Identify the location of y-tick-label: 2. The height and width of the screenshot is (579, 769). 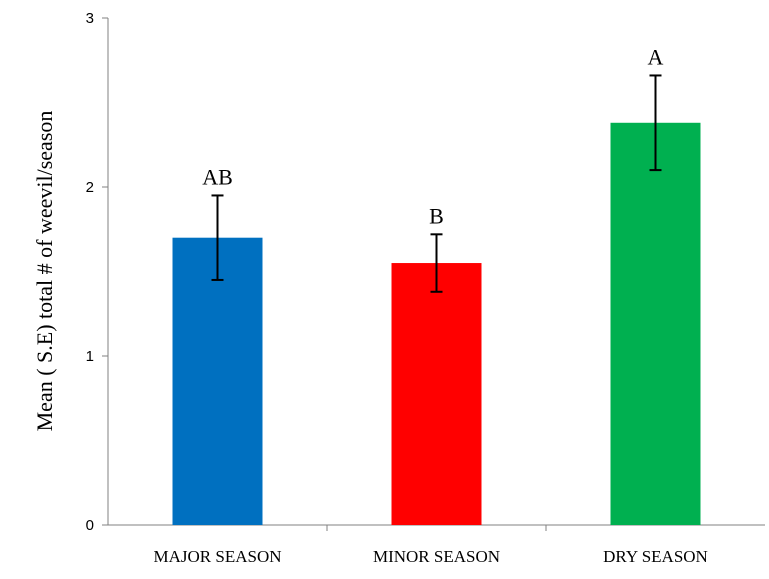
(90, 187).